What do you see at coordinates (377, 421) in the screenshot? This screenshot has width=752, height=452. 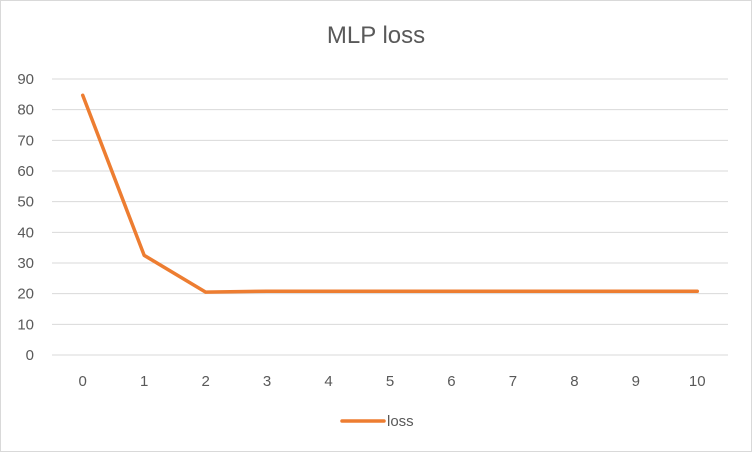 I see `legend: loss` at bounding box center [377, 421].